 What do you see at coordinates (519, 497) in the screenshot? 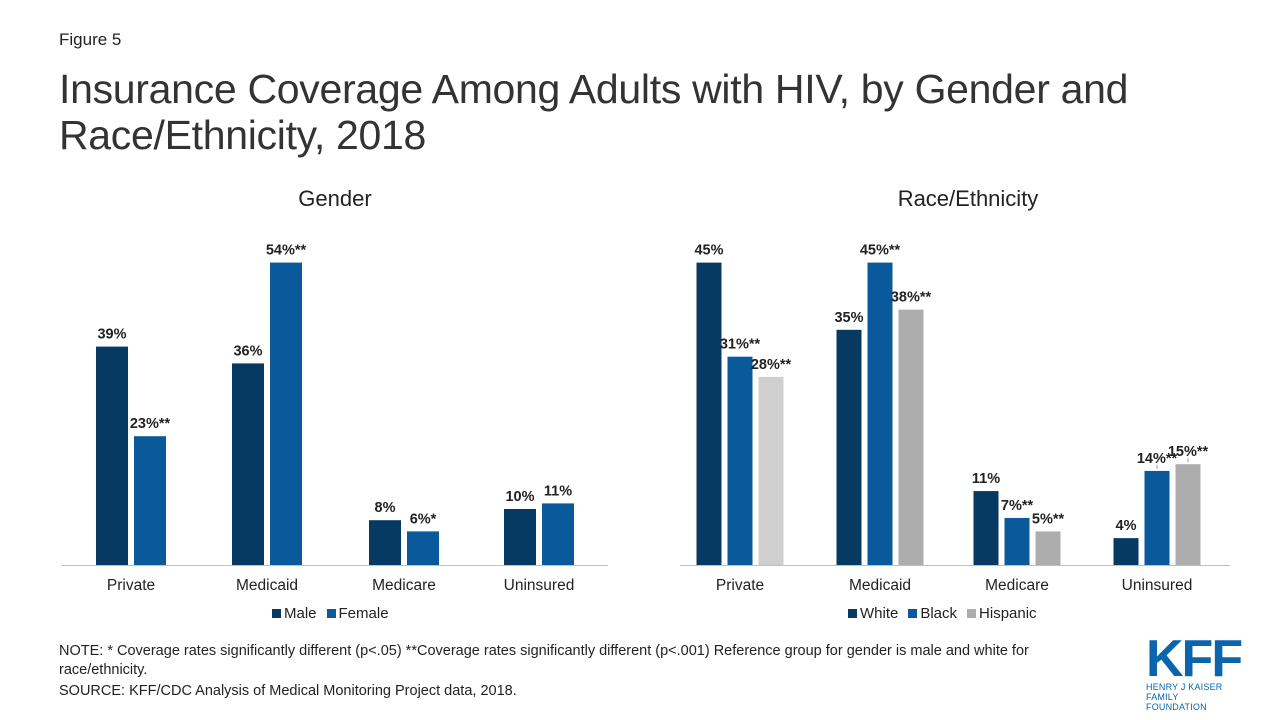
I see `data-label: 10%` at bounding box center [519, 497].